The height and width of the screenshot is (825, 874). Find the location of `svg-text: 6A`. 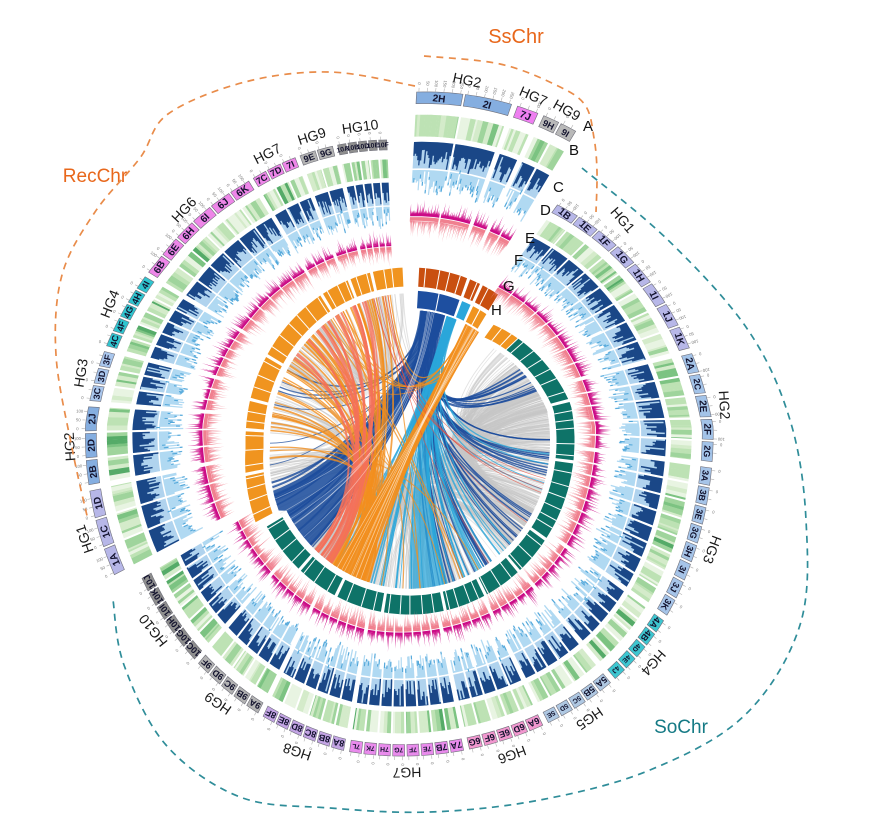

svg-text: 6A is located at coordinates (533, 722).